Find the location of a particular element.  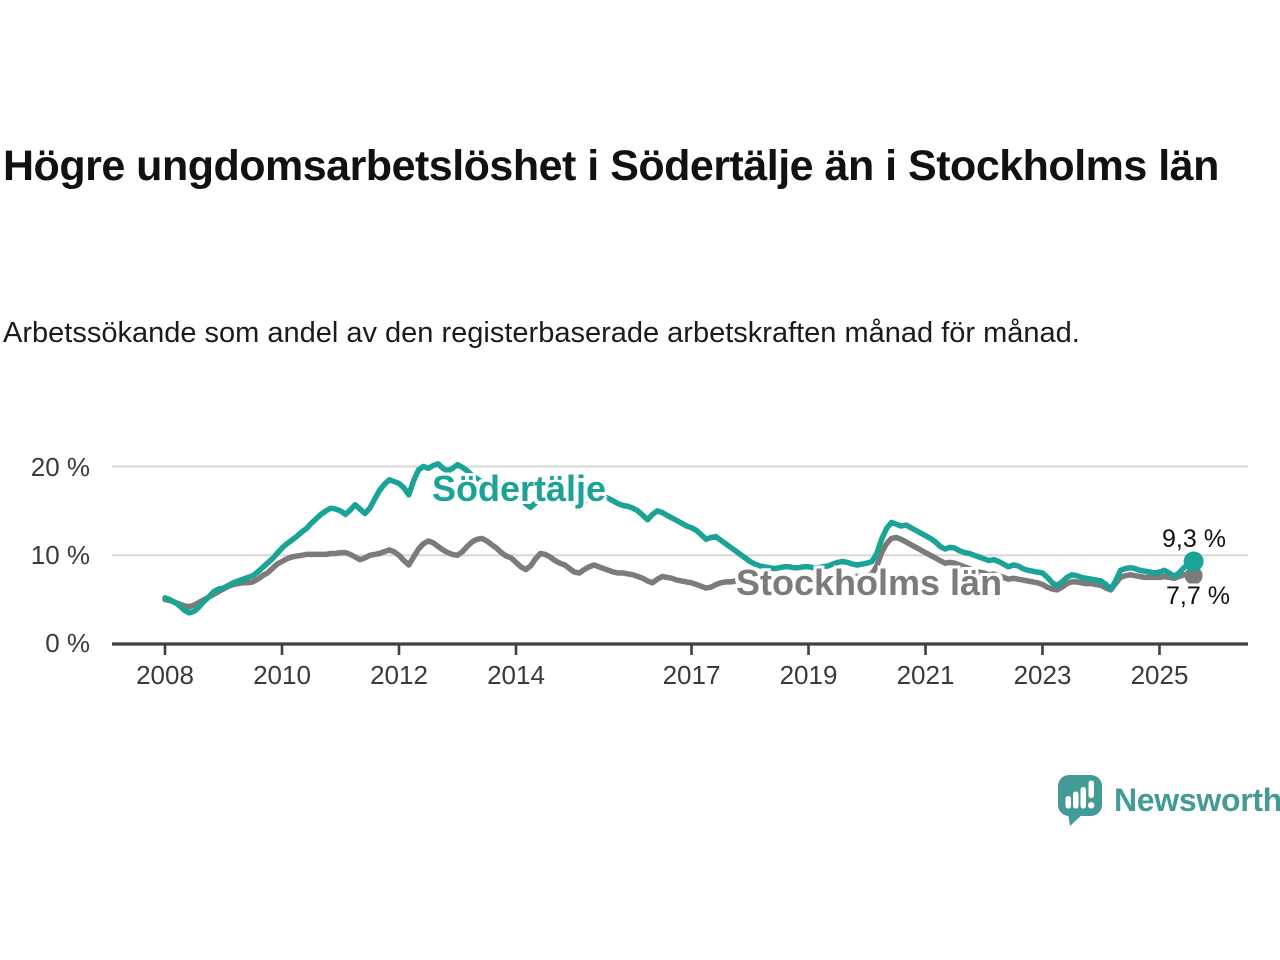

end-dot-sodertalje is located at coordinates (1193, 561).